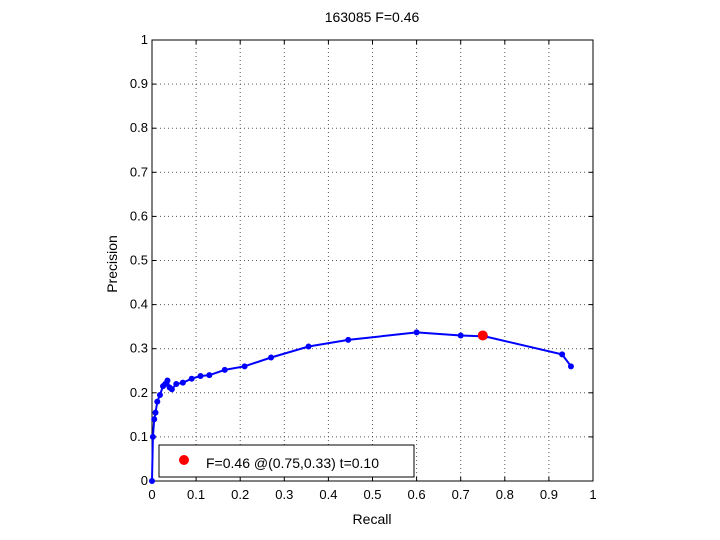 This screenshot has width=720, height=540. I want to click on y-tick-label: 0.1, so click(139, 436).